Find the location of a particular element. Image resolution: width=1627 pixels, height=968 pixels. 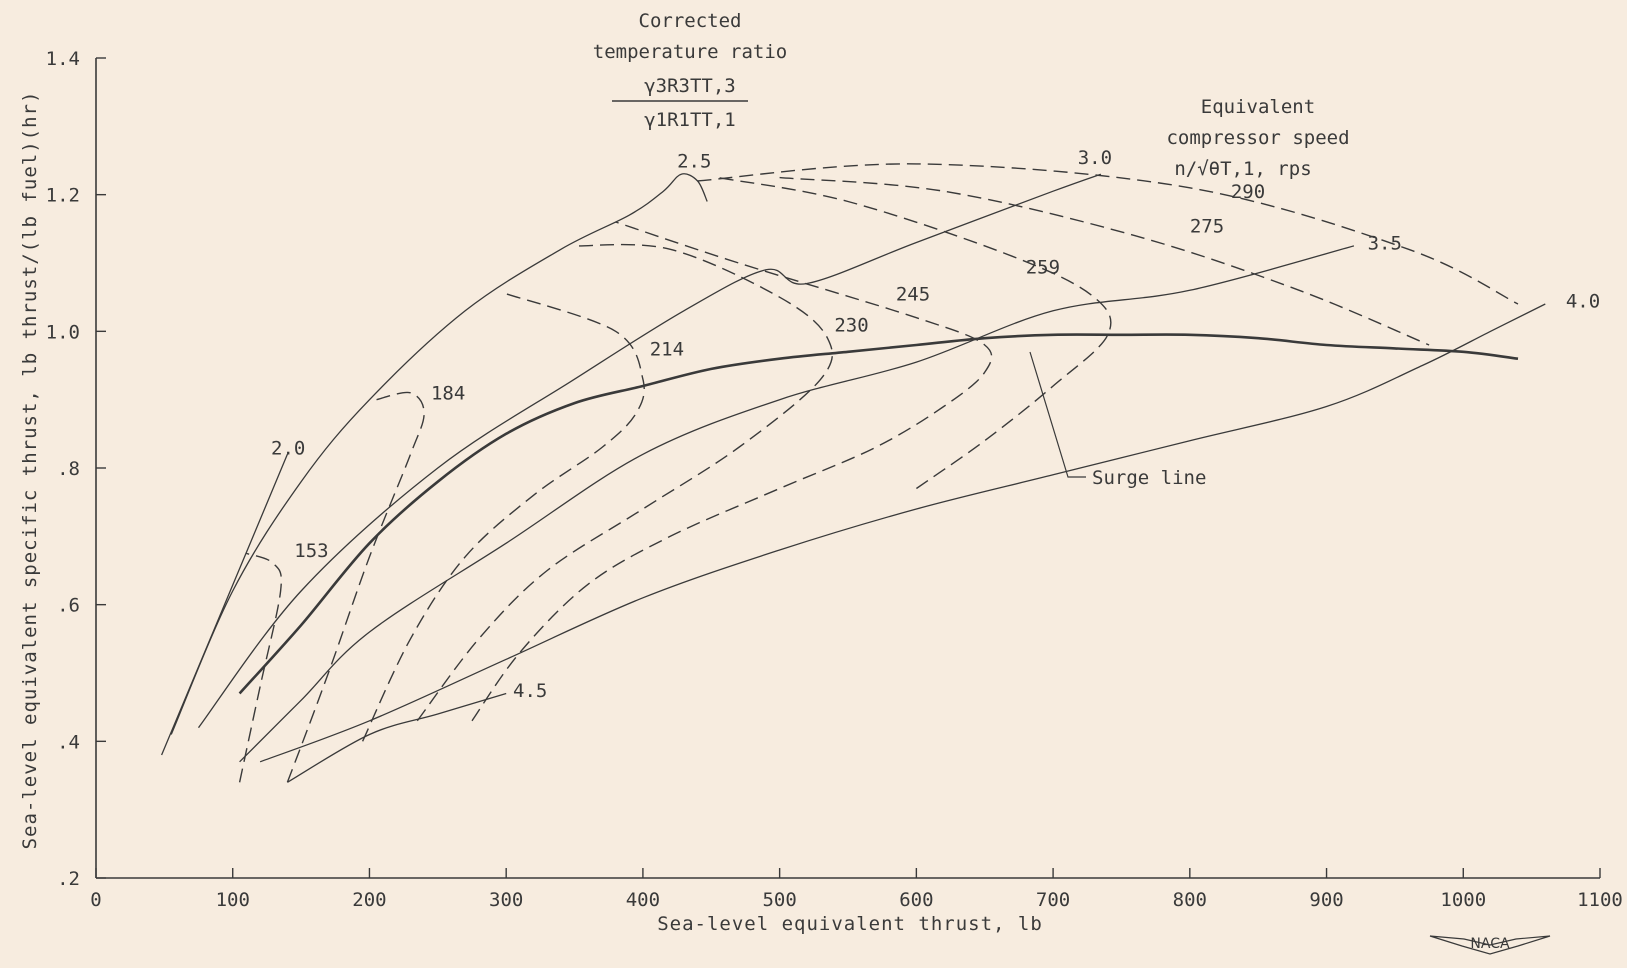

speed-title: Equivalent compressor speed n/√θT,1, rps is located at coordinates (1257, 138).